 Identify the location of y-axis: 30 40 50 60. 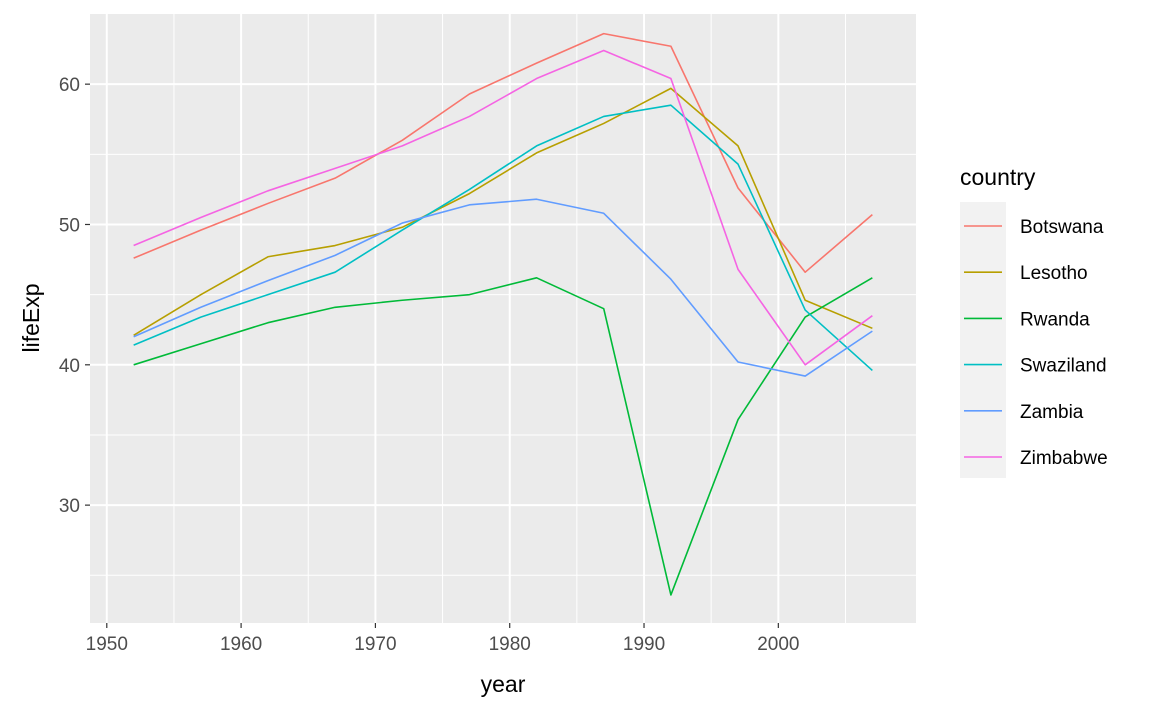
(74, 296).